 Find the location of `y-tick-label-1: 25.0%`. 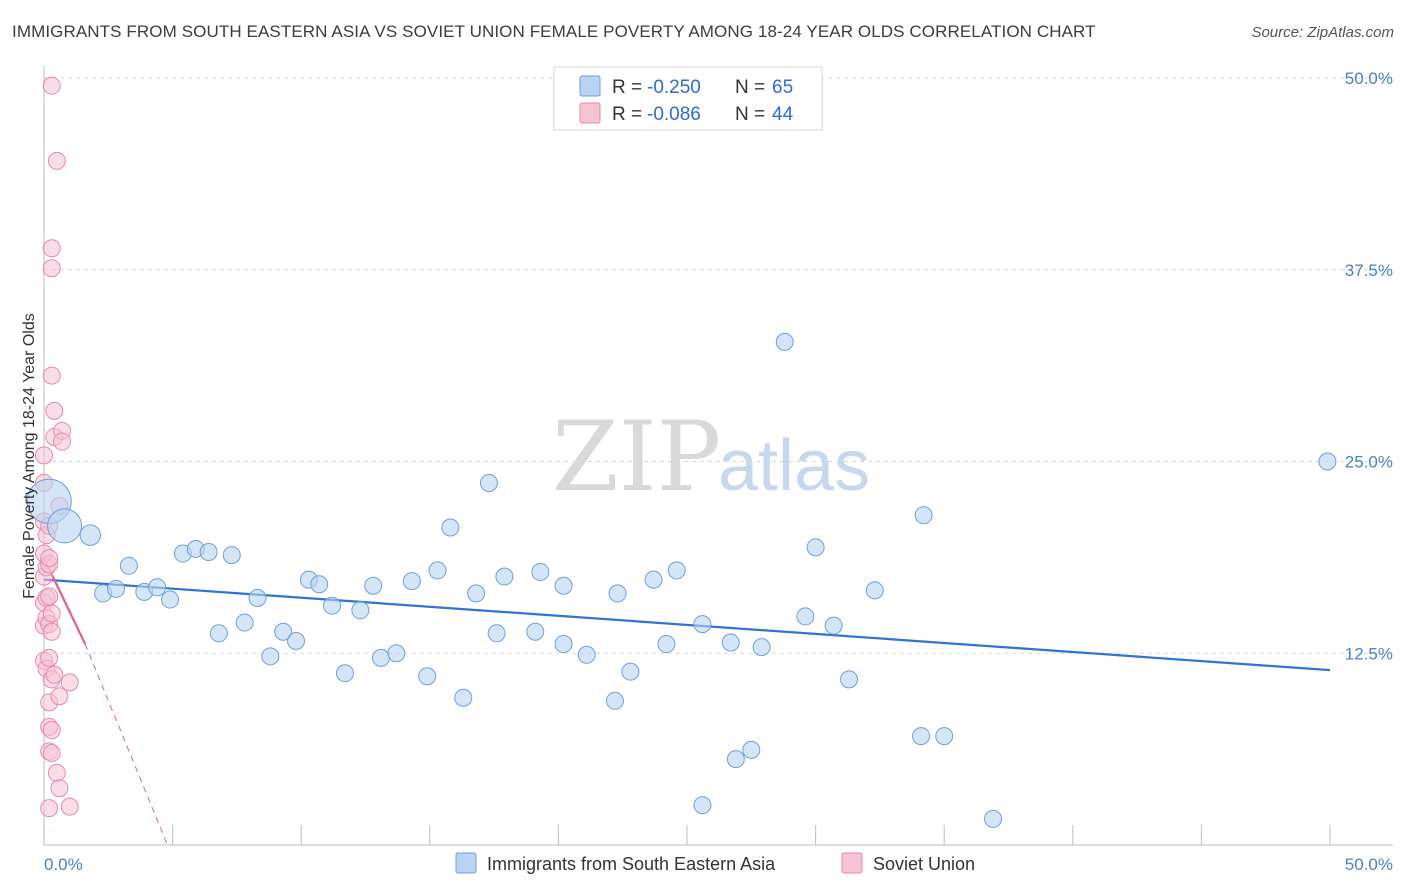

y-tick-label-1: 25.0% is located at coordinates (1369, 462).